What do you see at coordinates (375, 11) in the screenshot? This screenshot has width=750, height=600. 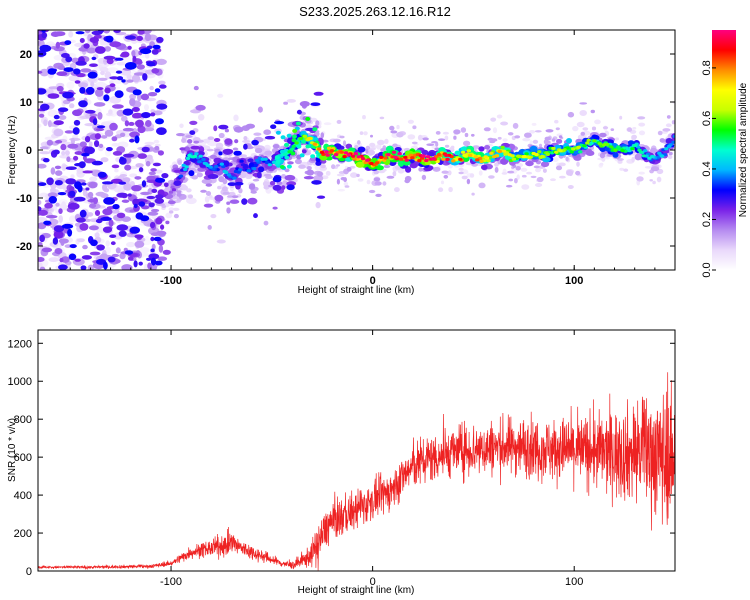 I see `figure-title: S233.2025.263.12.16.R12` at bounding box center [375, 11].